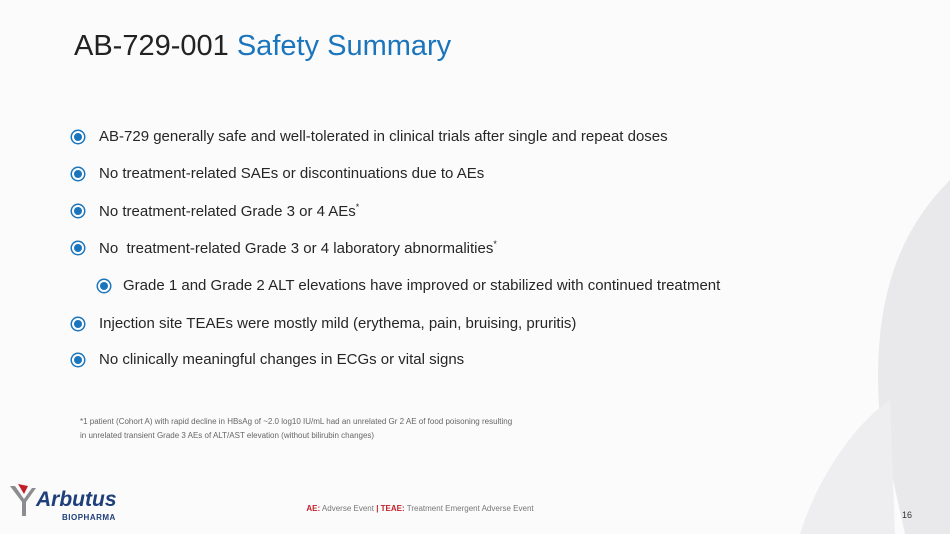  I want to click on bullet: No treatment-related Grade 3 or 4 AEs*, so click(229, 211).